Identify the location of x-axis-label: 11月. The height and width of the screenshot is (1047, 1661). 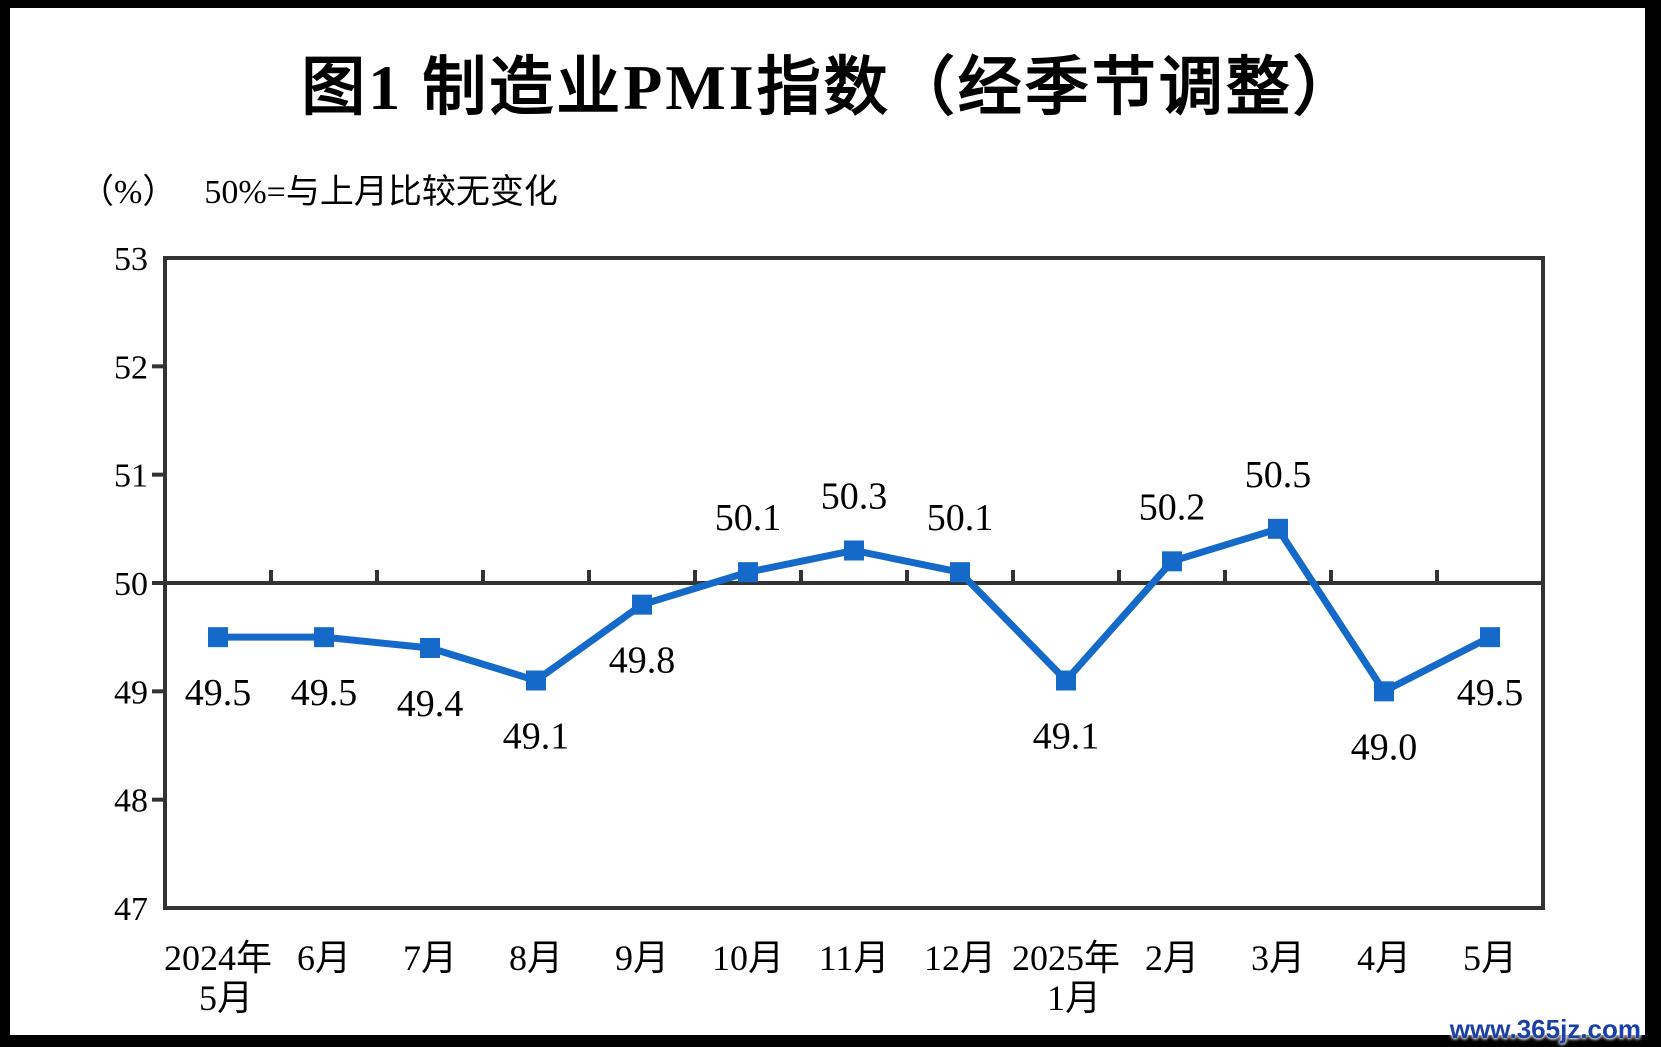
(854, 958).